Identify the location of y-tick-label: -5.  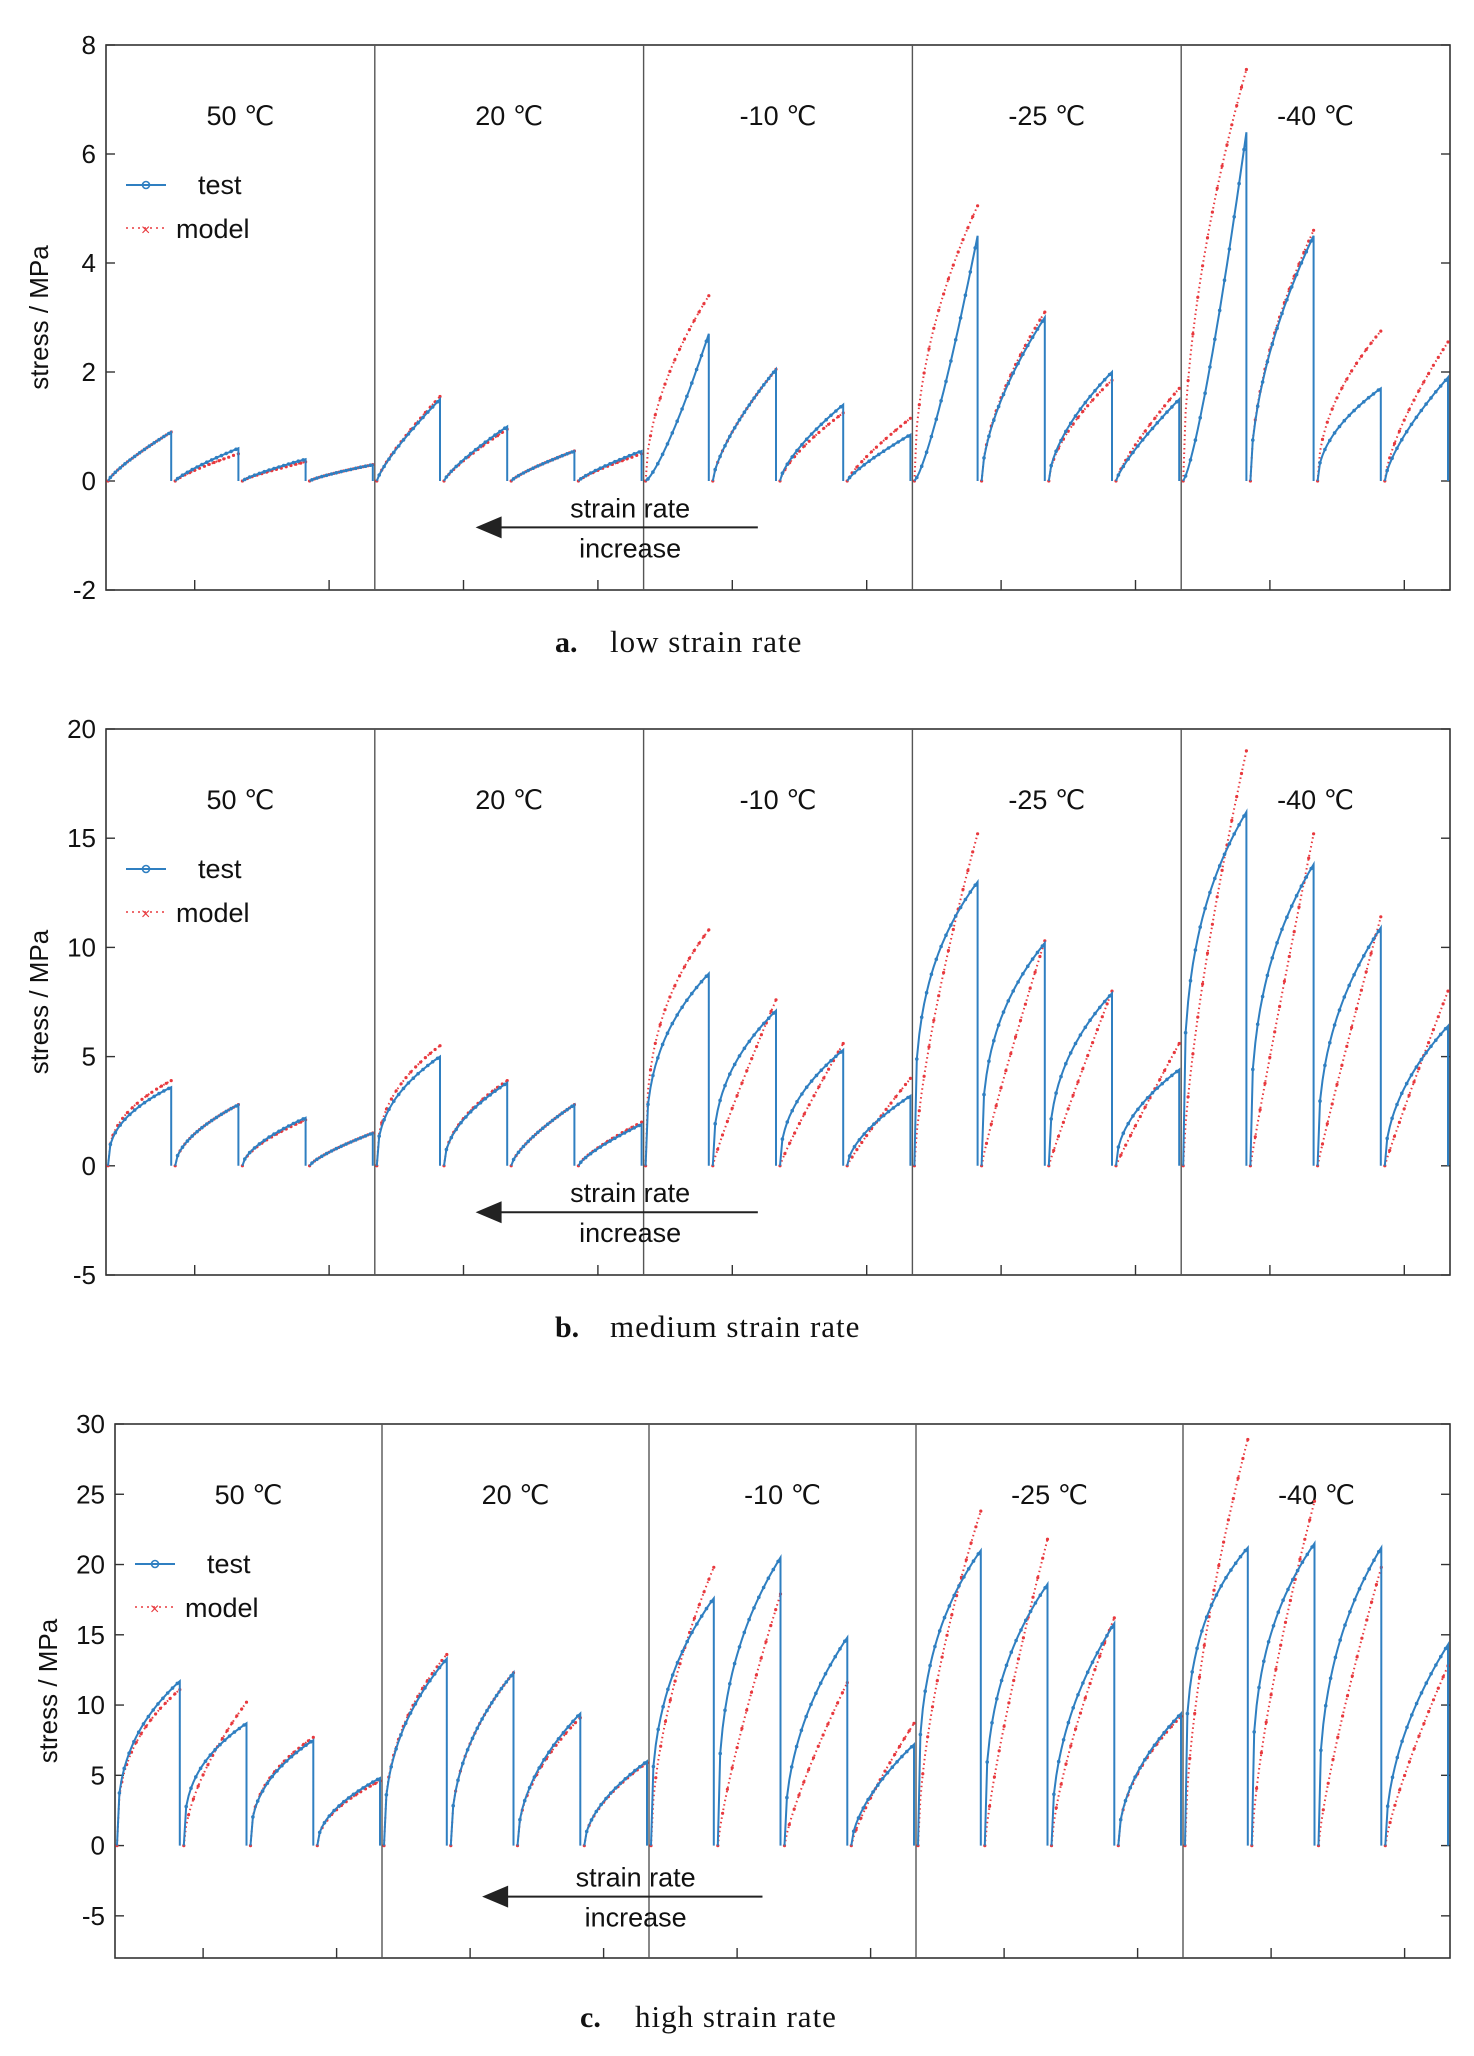
(93, 1916).